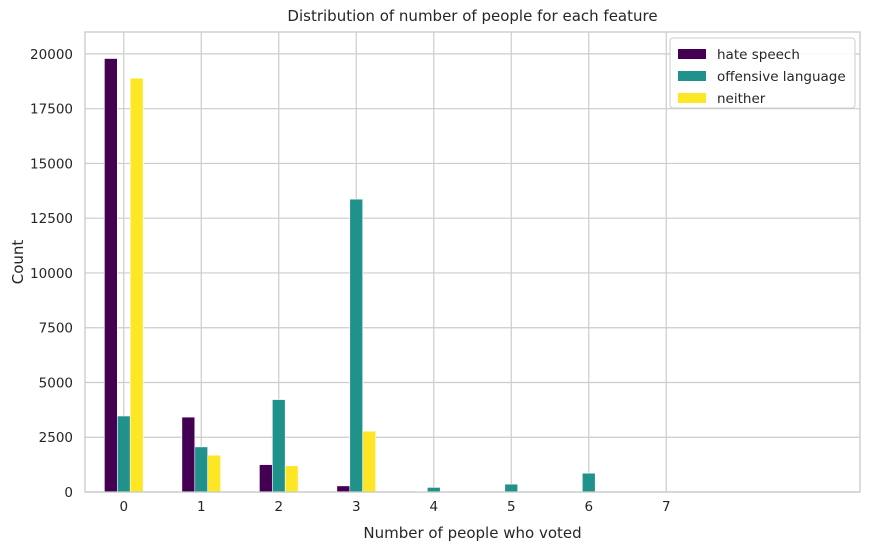 This screenshot has height=550, width=871. Describe the element at coordinates (51, 164) in the screenshot. I see `y-tick-label: 15000` at that location.